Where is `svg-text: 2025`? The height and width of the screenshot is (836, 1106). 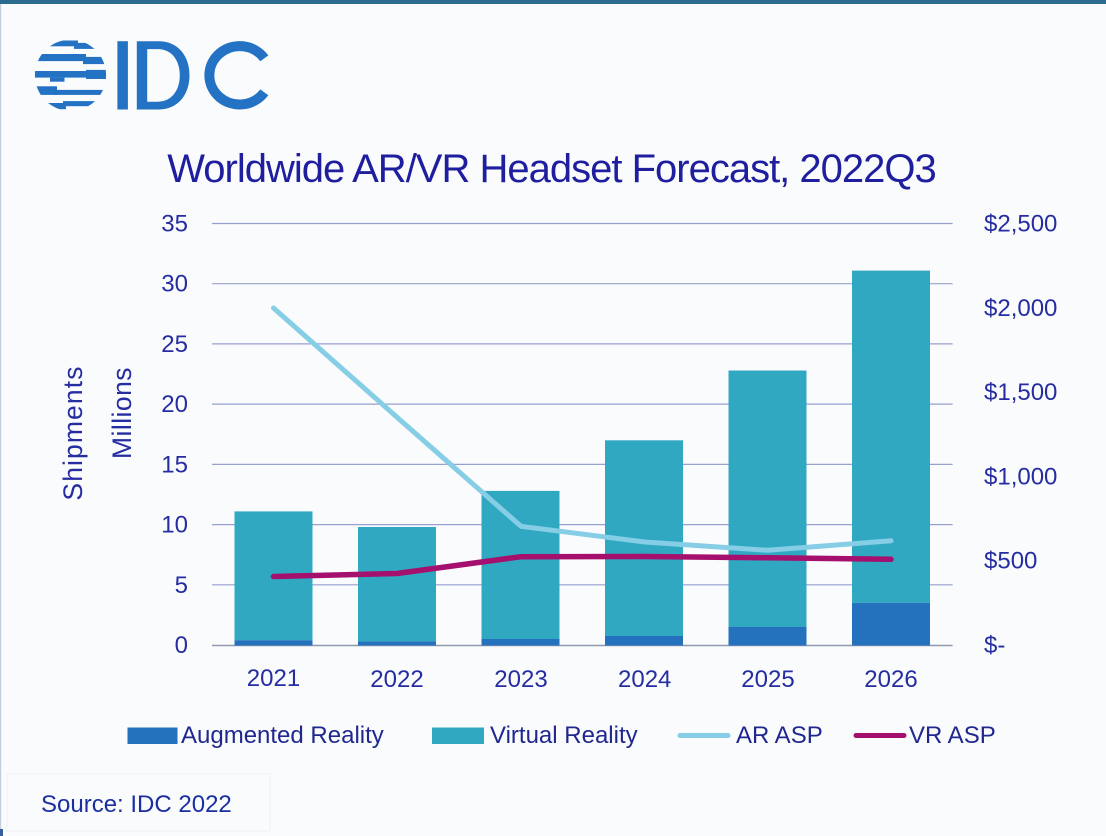 svg-text: 2025 is located at coordinates (767, 679).